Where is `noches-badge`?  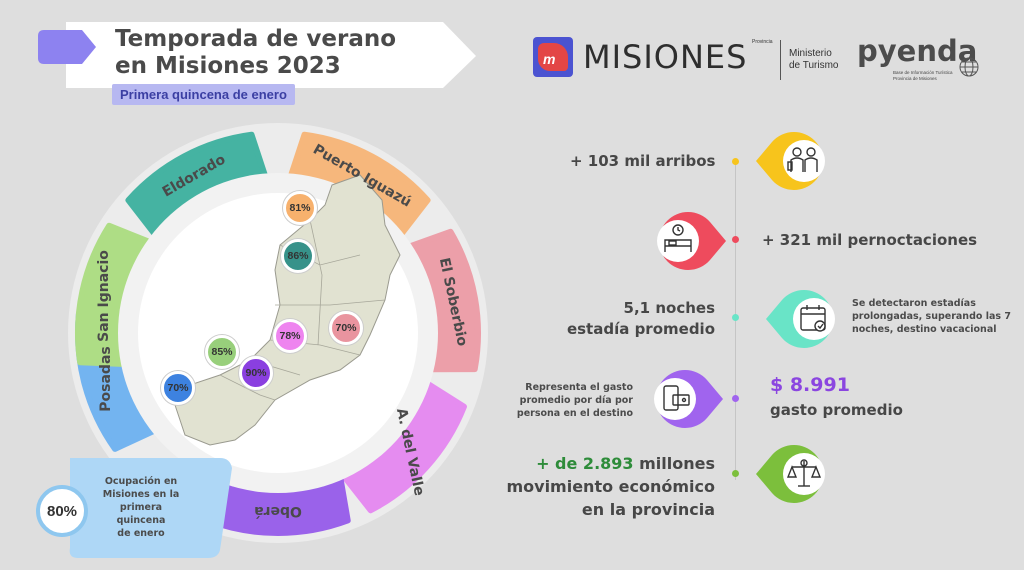
noches-badge is located at coordinates (800, 319).